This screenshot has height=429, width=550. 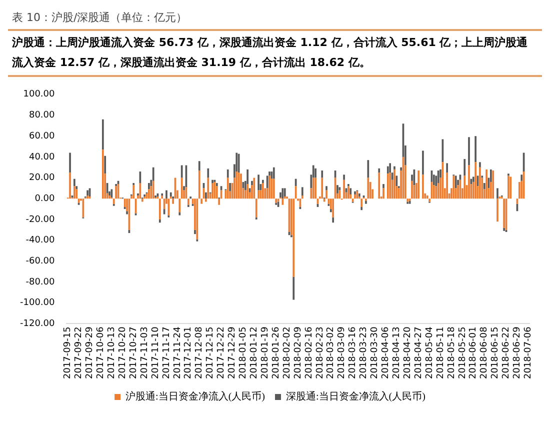 What do you see at coordinates (233, 353) in the screenshot?
I see `x-tick-label: 2017-12-29` at bounding box center [233, 353].